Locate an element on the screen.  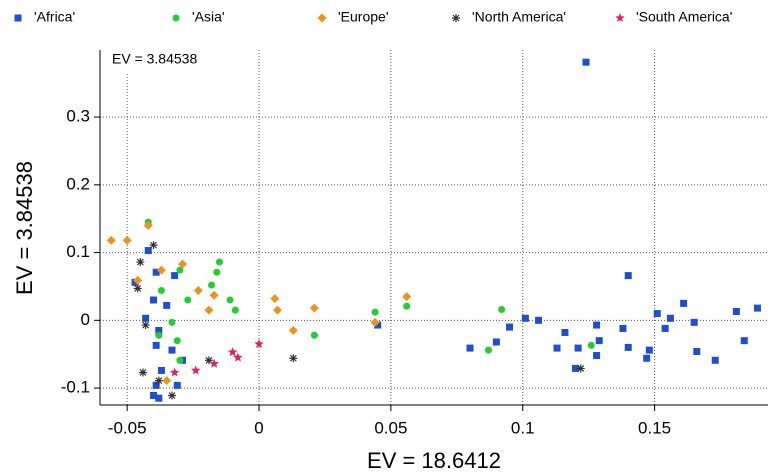
y-tick-label: 0.1 is located at coordinates (78, 251).